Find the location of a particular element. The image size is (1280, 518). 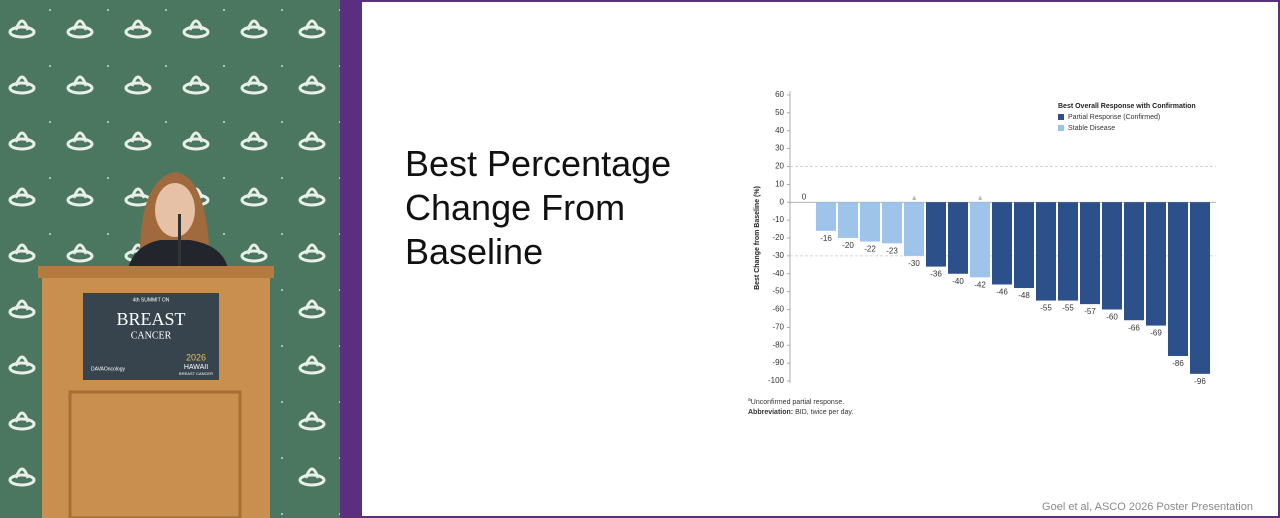

value-label: -66 is located at coordinates (1134, 327).